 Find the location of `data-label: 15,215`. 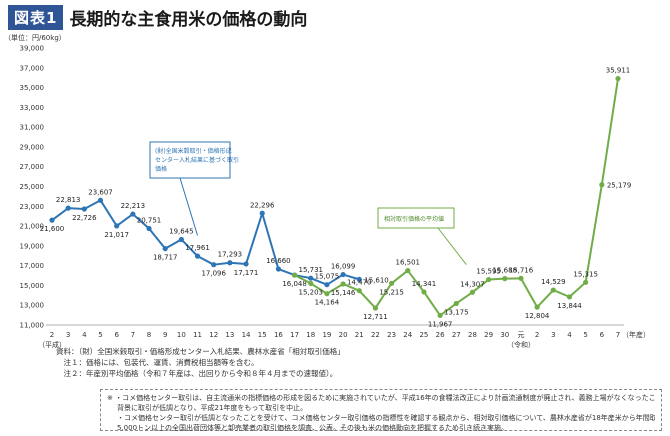

data-label: 15,215 is located at coordinates (391, 292).